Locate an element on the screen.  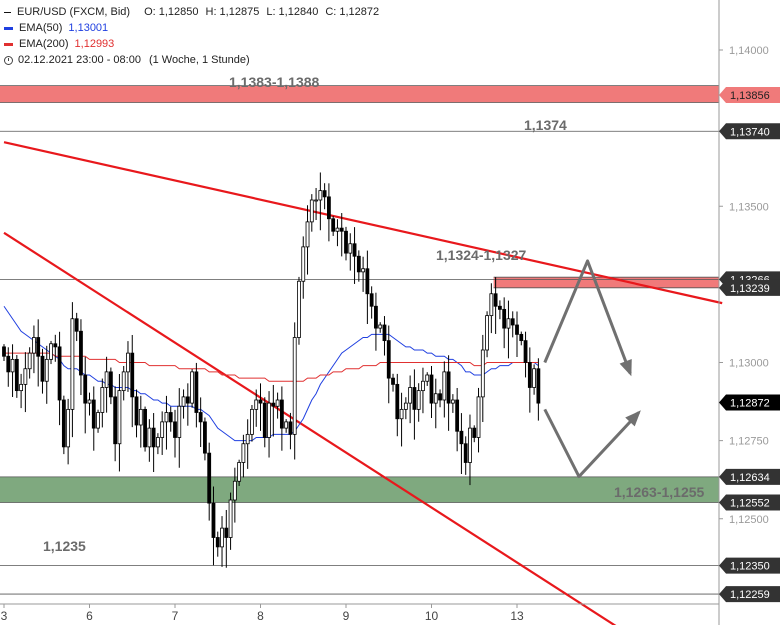
y-tick-label: 1,13000 is located at coordinates (749, 364).